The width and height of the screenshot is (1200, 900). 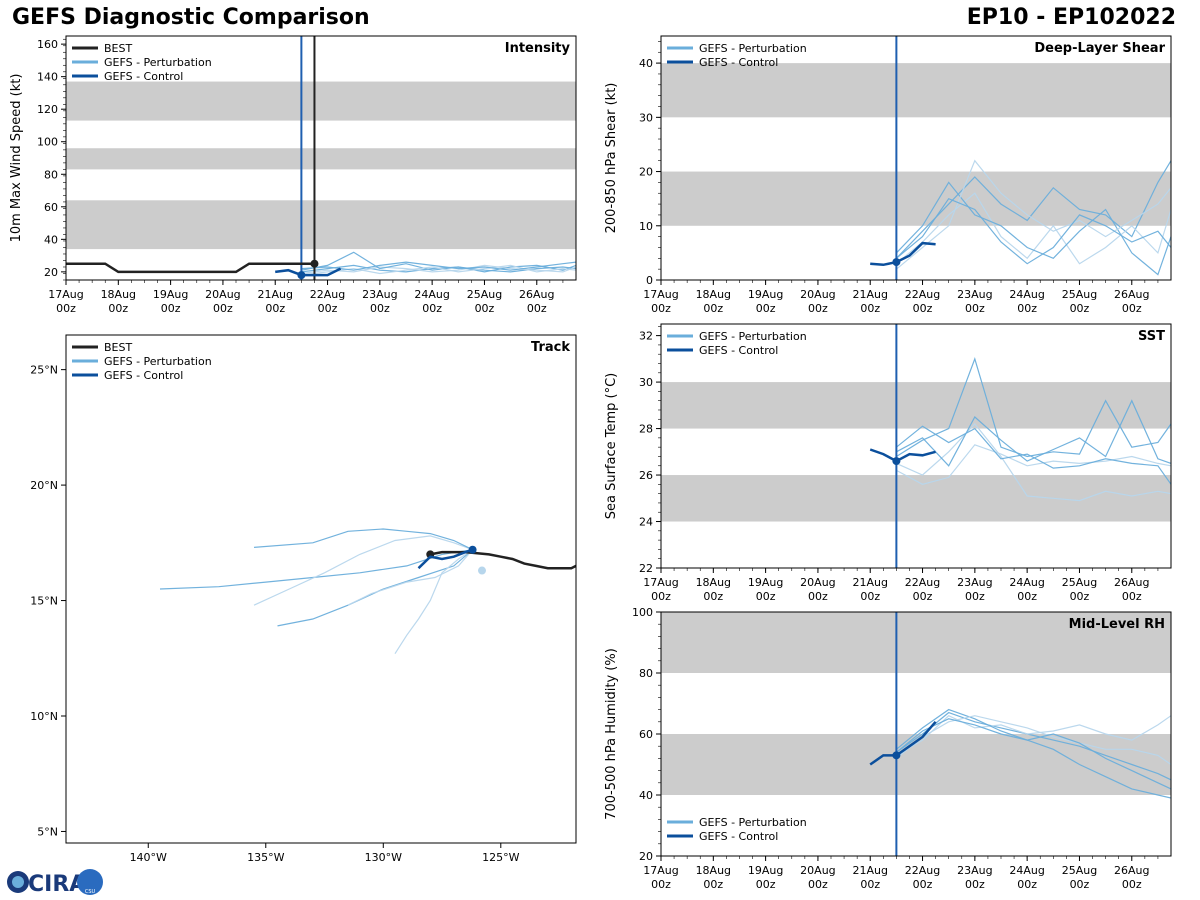 I want to click on intensity-ytick-label: 80, so click(x=51, y=174).